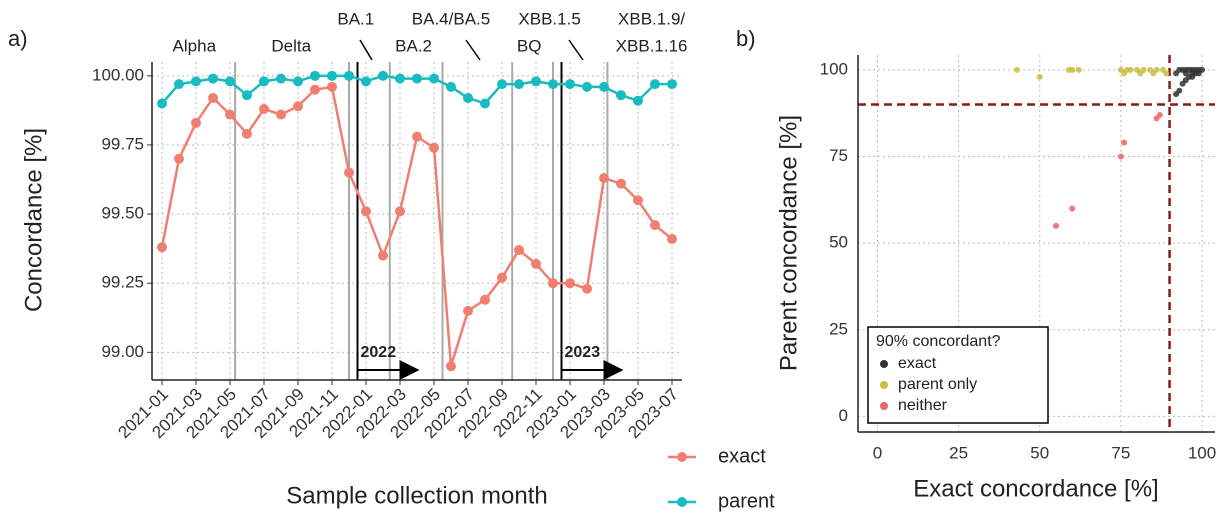 The width and height of the screenshot is (1229, 519). I want to click on y-tick-label: 100, so click(834, 68).